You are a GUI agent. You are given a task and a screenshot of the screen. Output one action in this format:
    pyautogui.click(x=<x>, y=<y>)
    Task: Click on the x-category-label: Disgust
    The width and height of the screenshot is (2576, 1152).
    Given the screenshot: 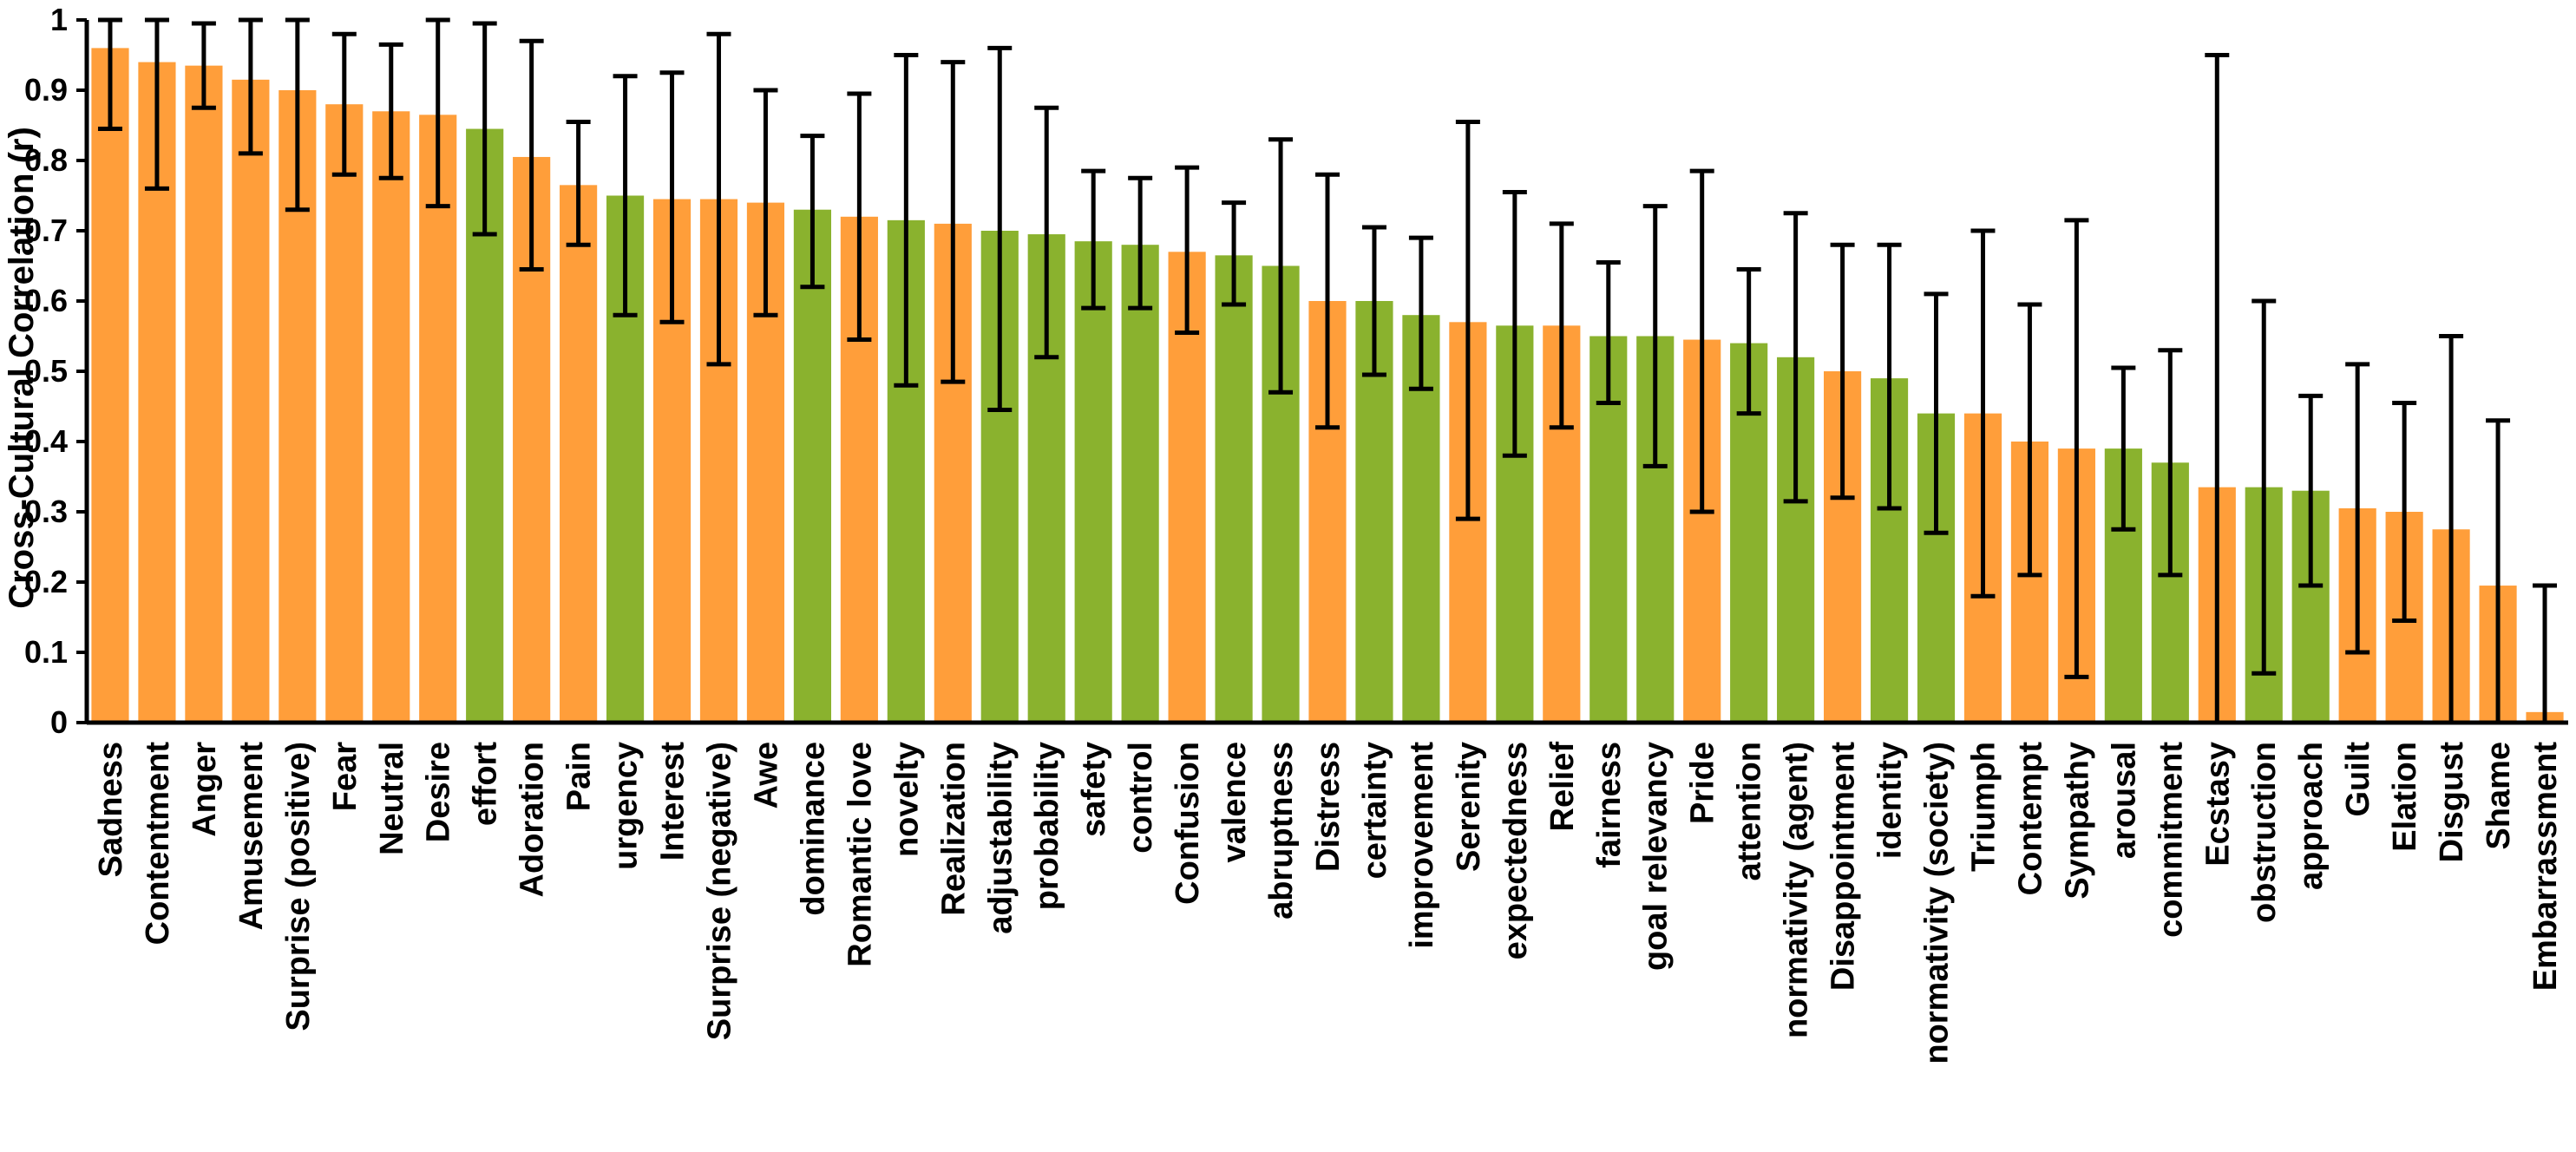 What is the action you would take?
    pyautogui.click(x=2452, y=802)
    